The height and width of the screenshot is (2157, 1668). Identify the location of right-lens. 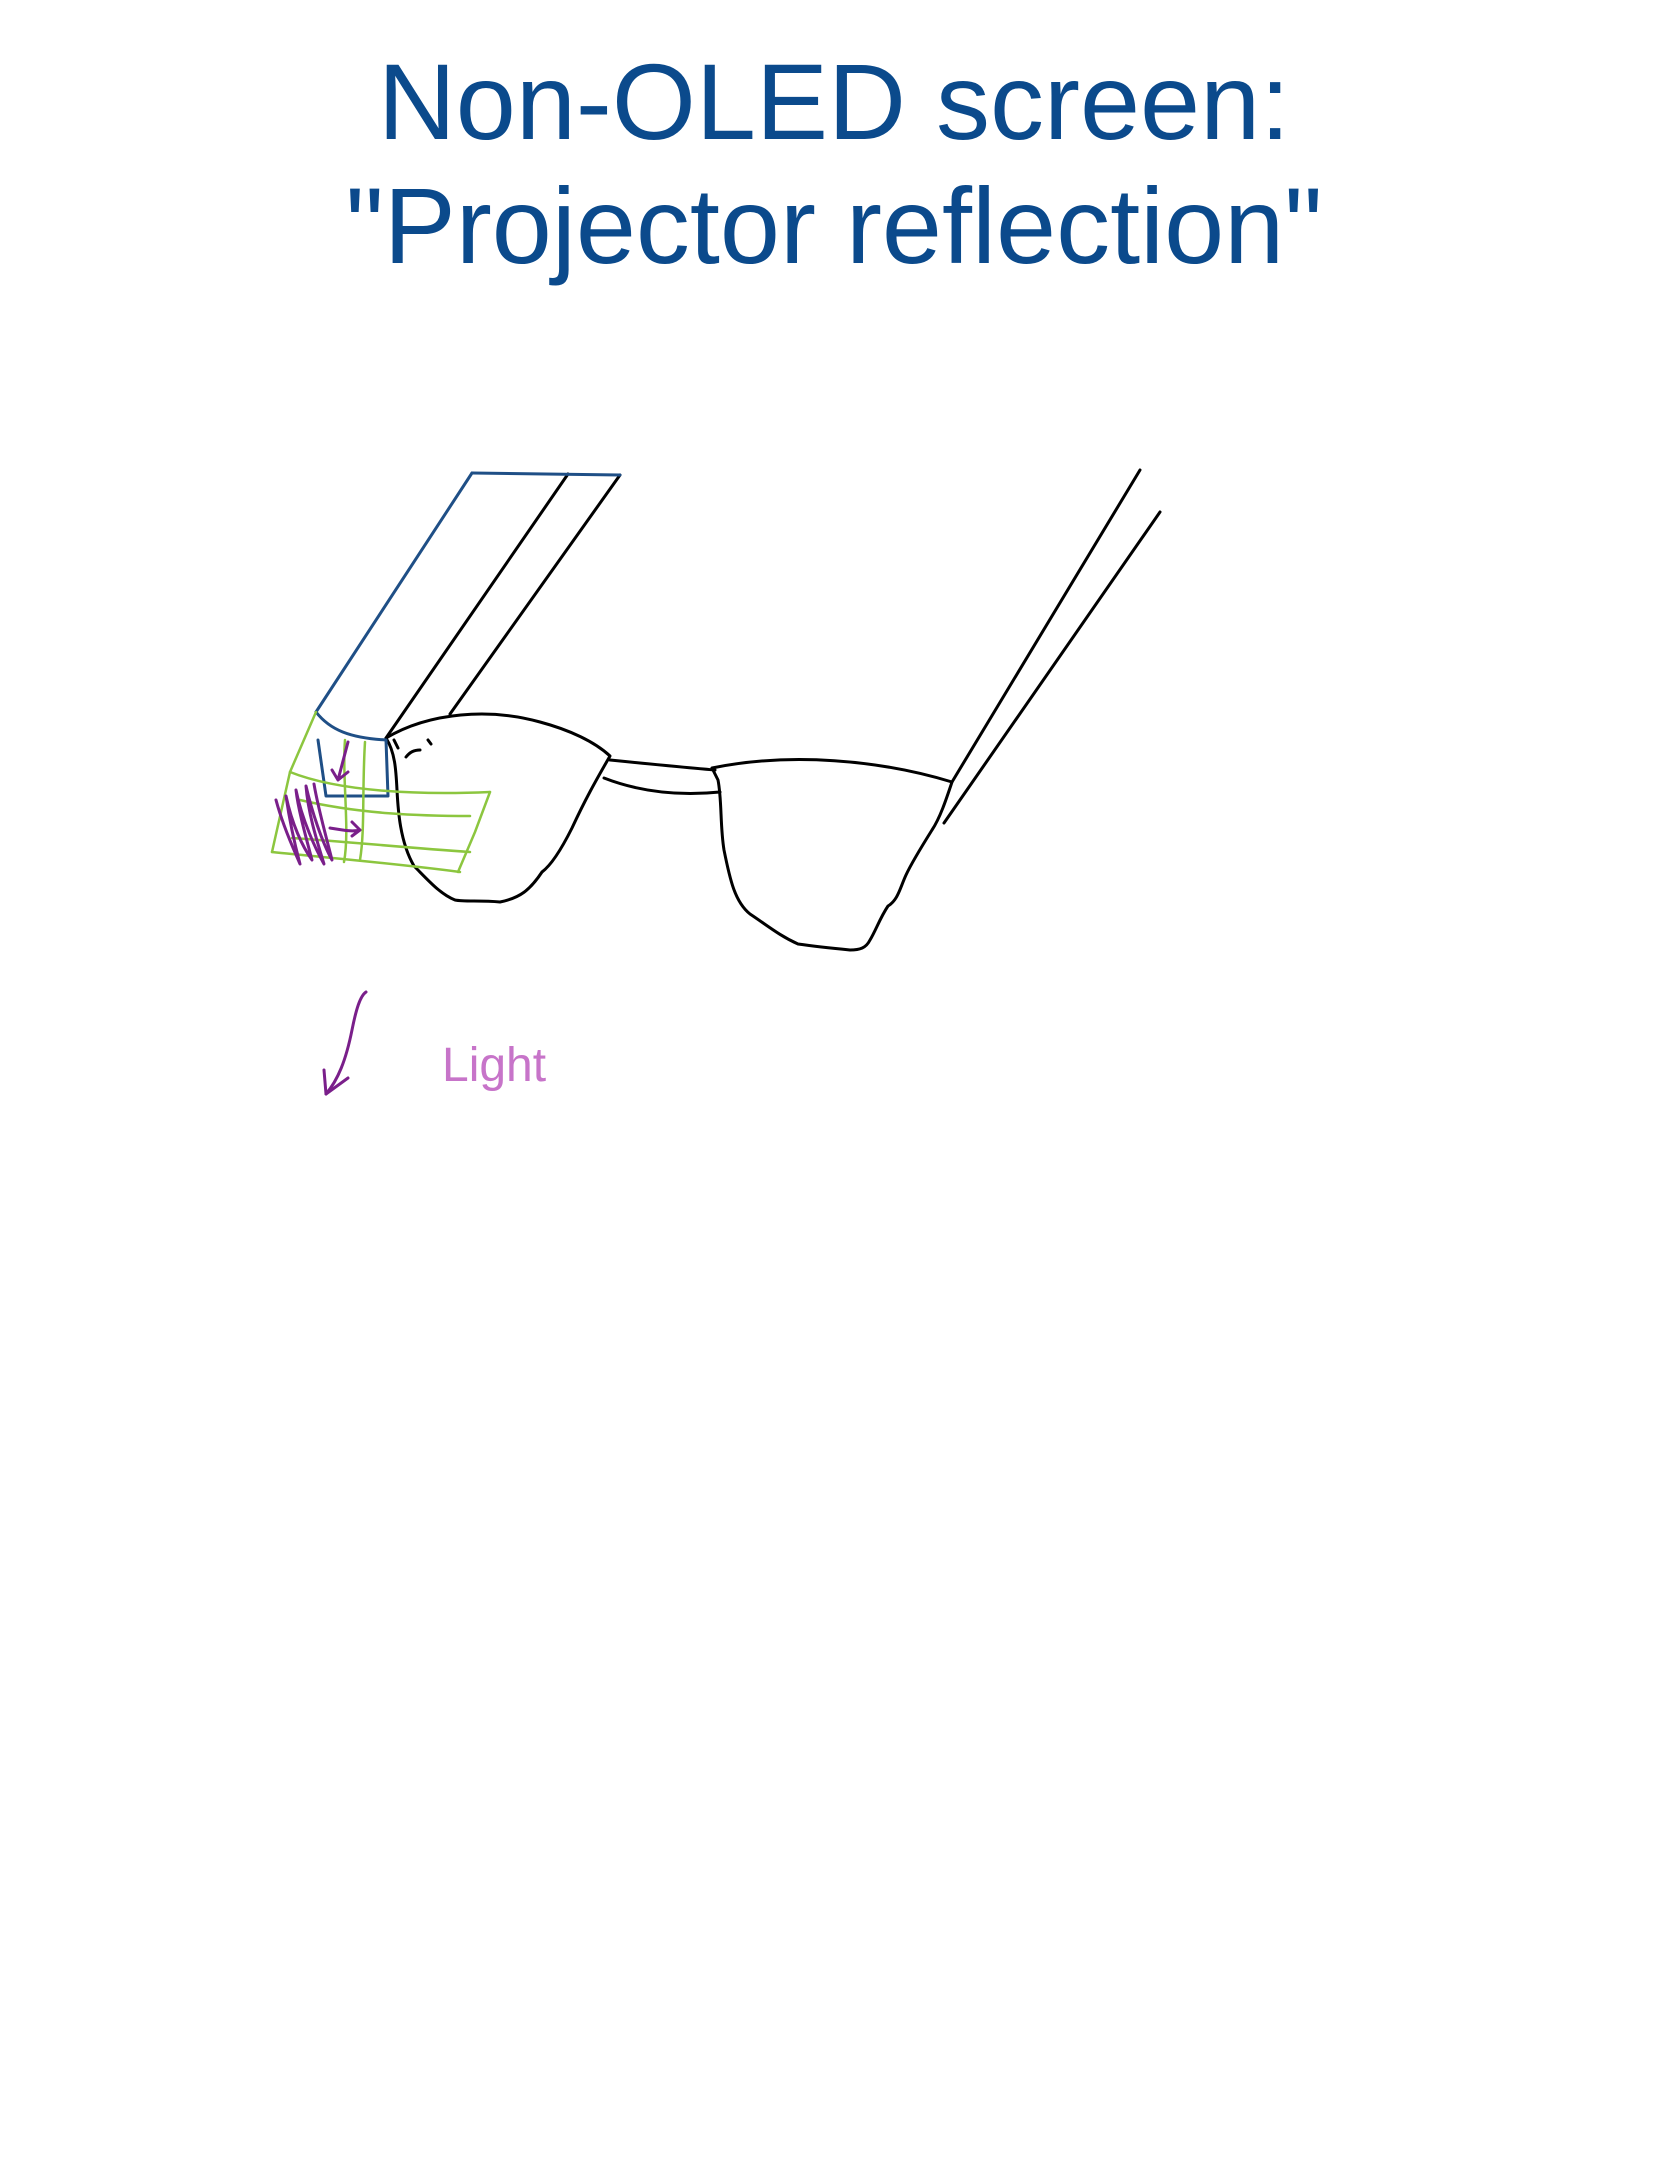
(832, 855).